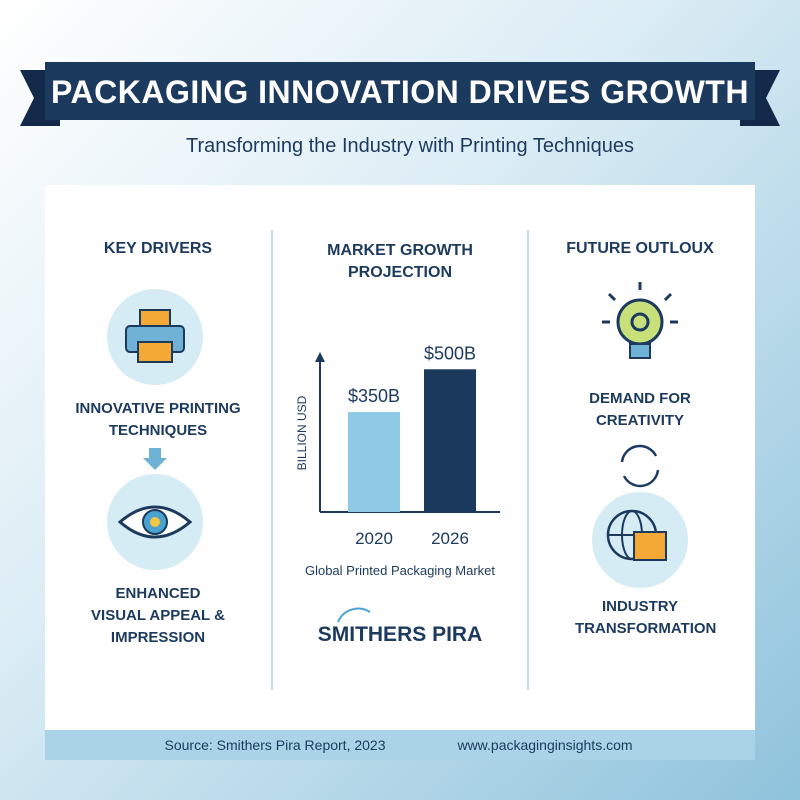 The height and width of the screenshot is (800, 800). I want to click on axis-arrow, so click(320, 357).